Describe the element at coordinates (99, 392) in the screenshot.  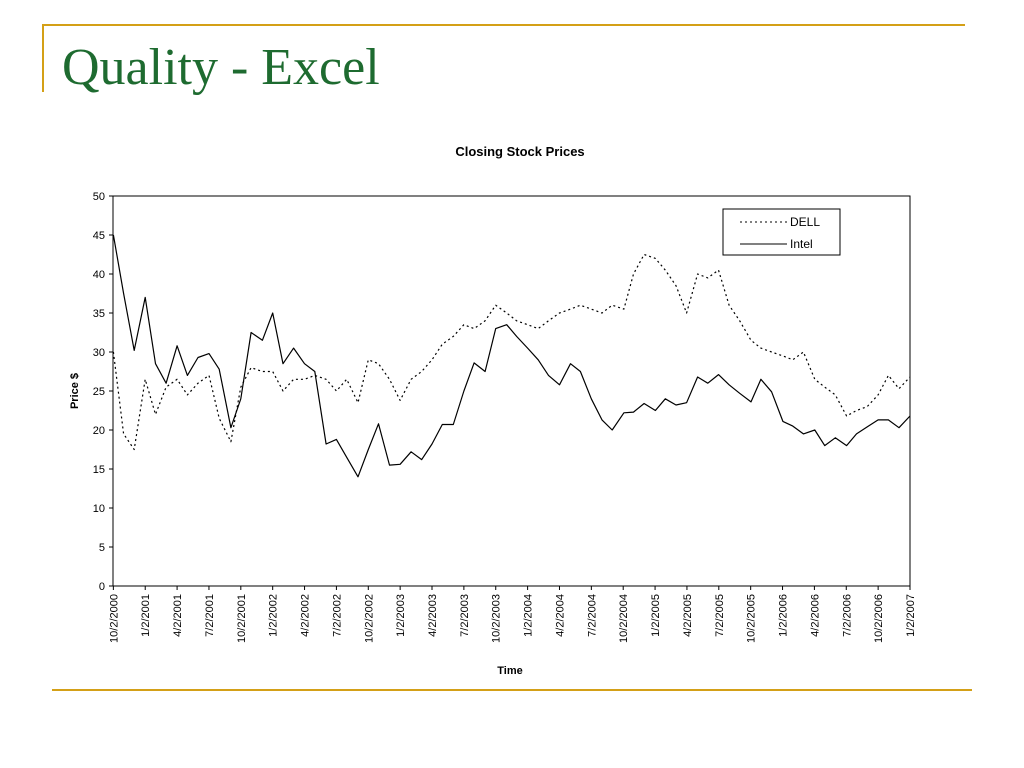
I see `y-tick-label: 25` at that location.